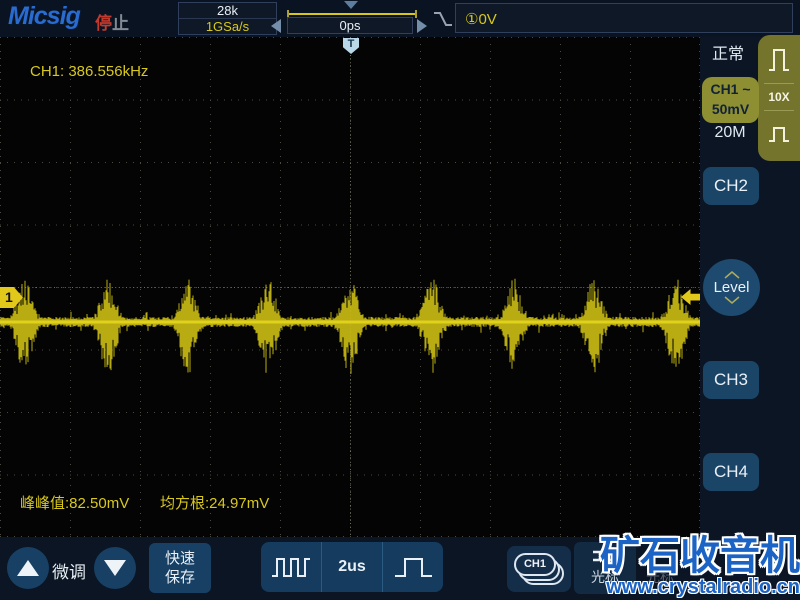 The width and height of the screenshot is (800, 600). I want to click on increment-button, so click(28, 568).